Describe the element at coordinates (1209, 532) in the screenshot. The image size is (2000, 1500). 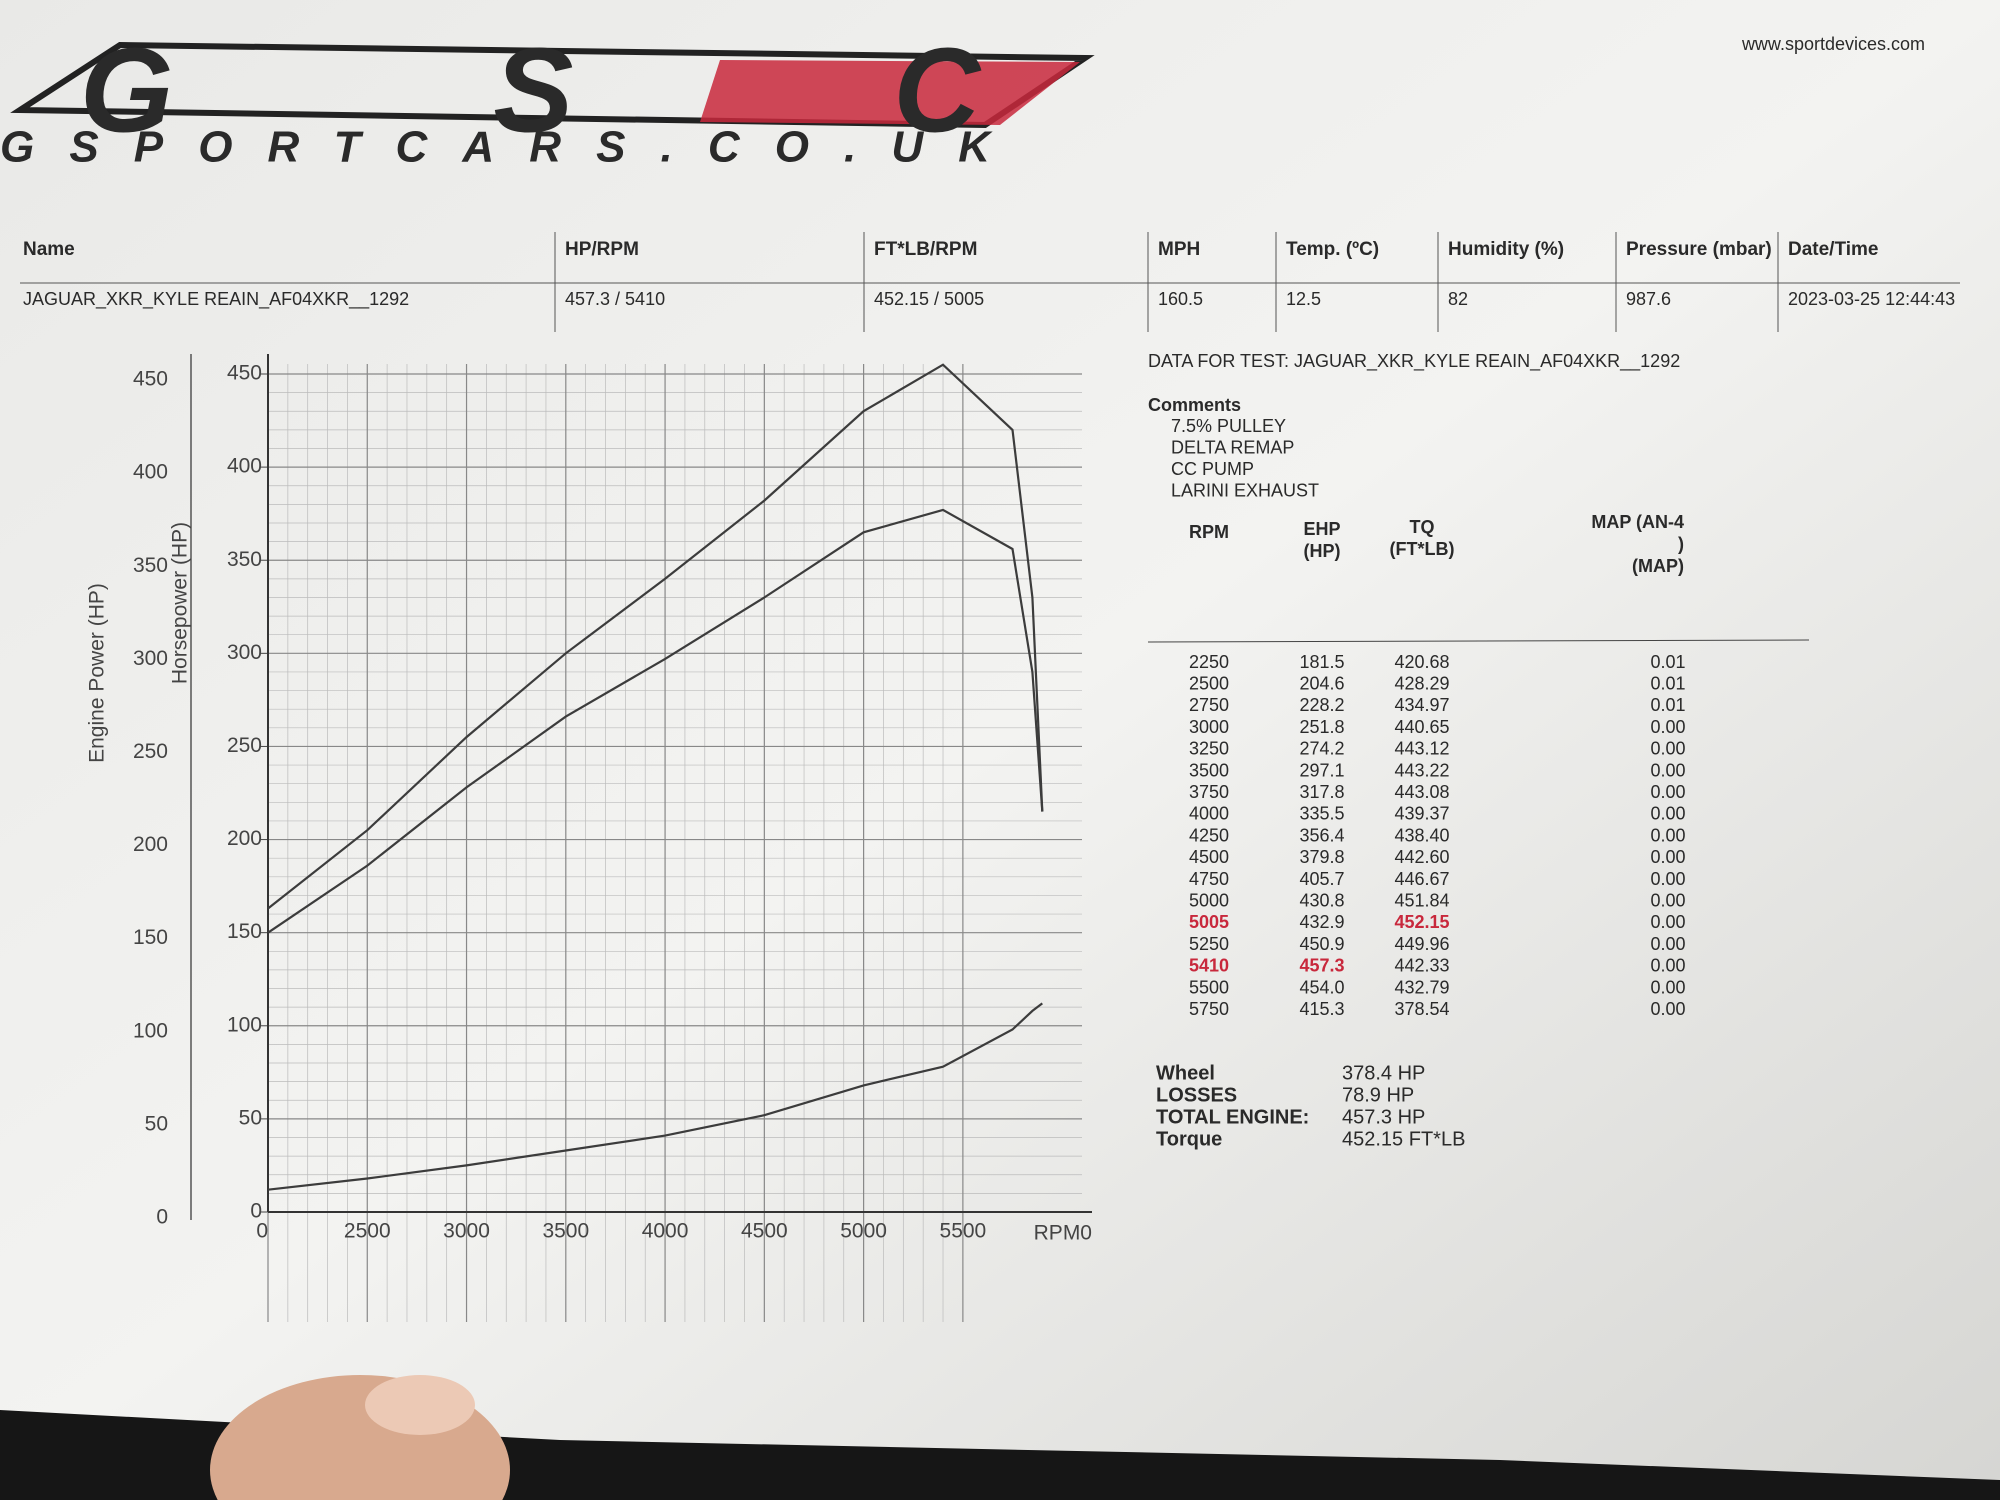
I see `table-header: RPM` at that location.